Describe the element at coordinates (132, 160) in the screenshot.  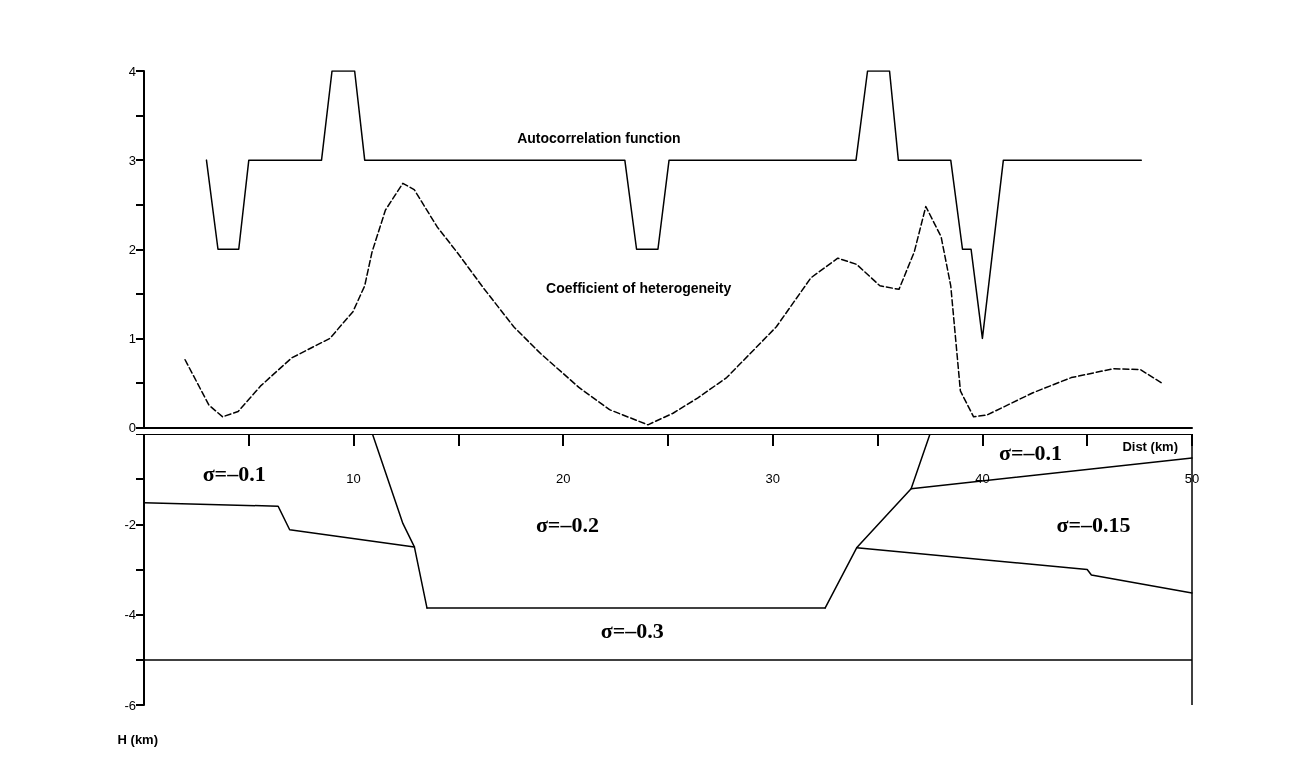
I see `y-tick-label: 3` at that location.